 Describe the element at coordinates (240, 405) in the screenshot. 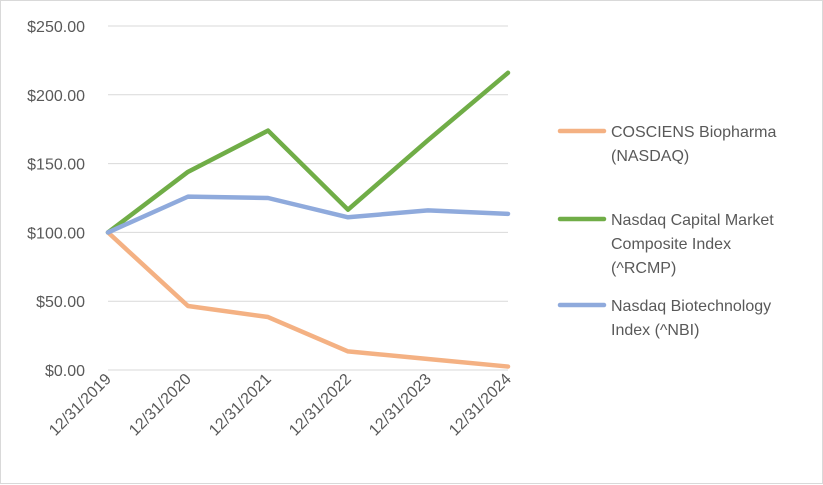

I see `x-tick-label: 12/31/2021` at that location.